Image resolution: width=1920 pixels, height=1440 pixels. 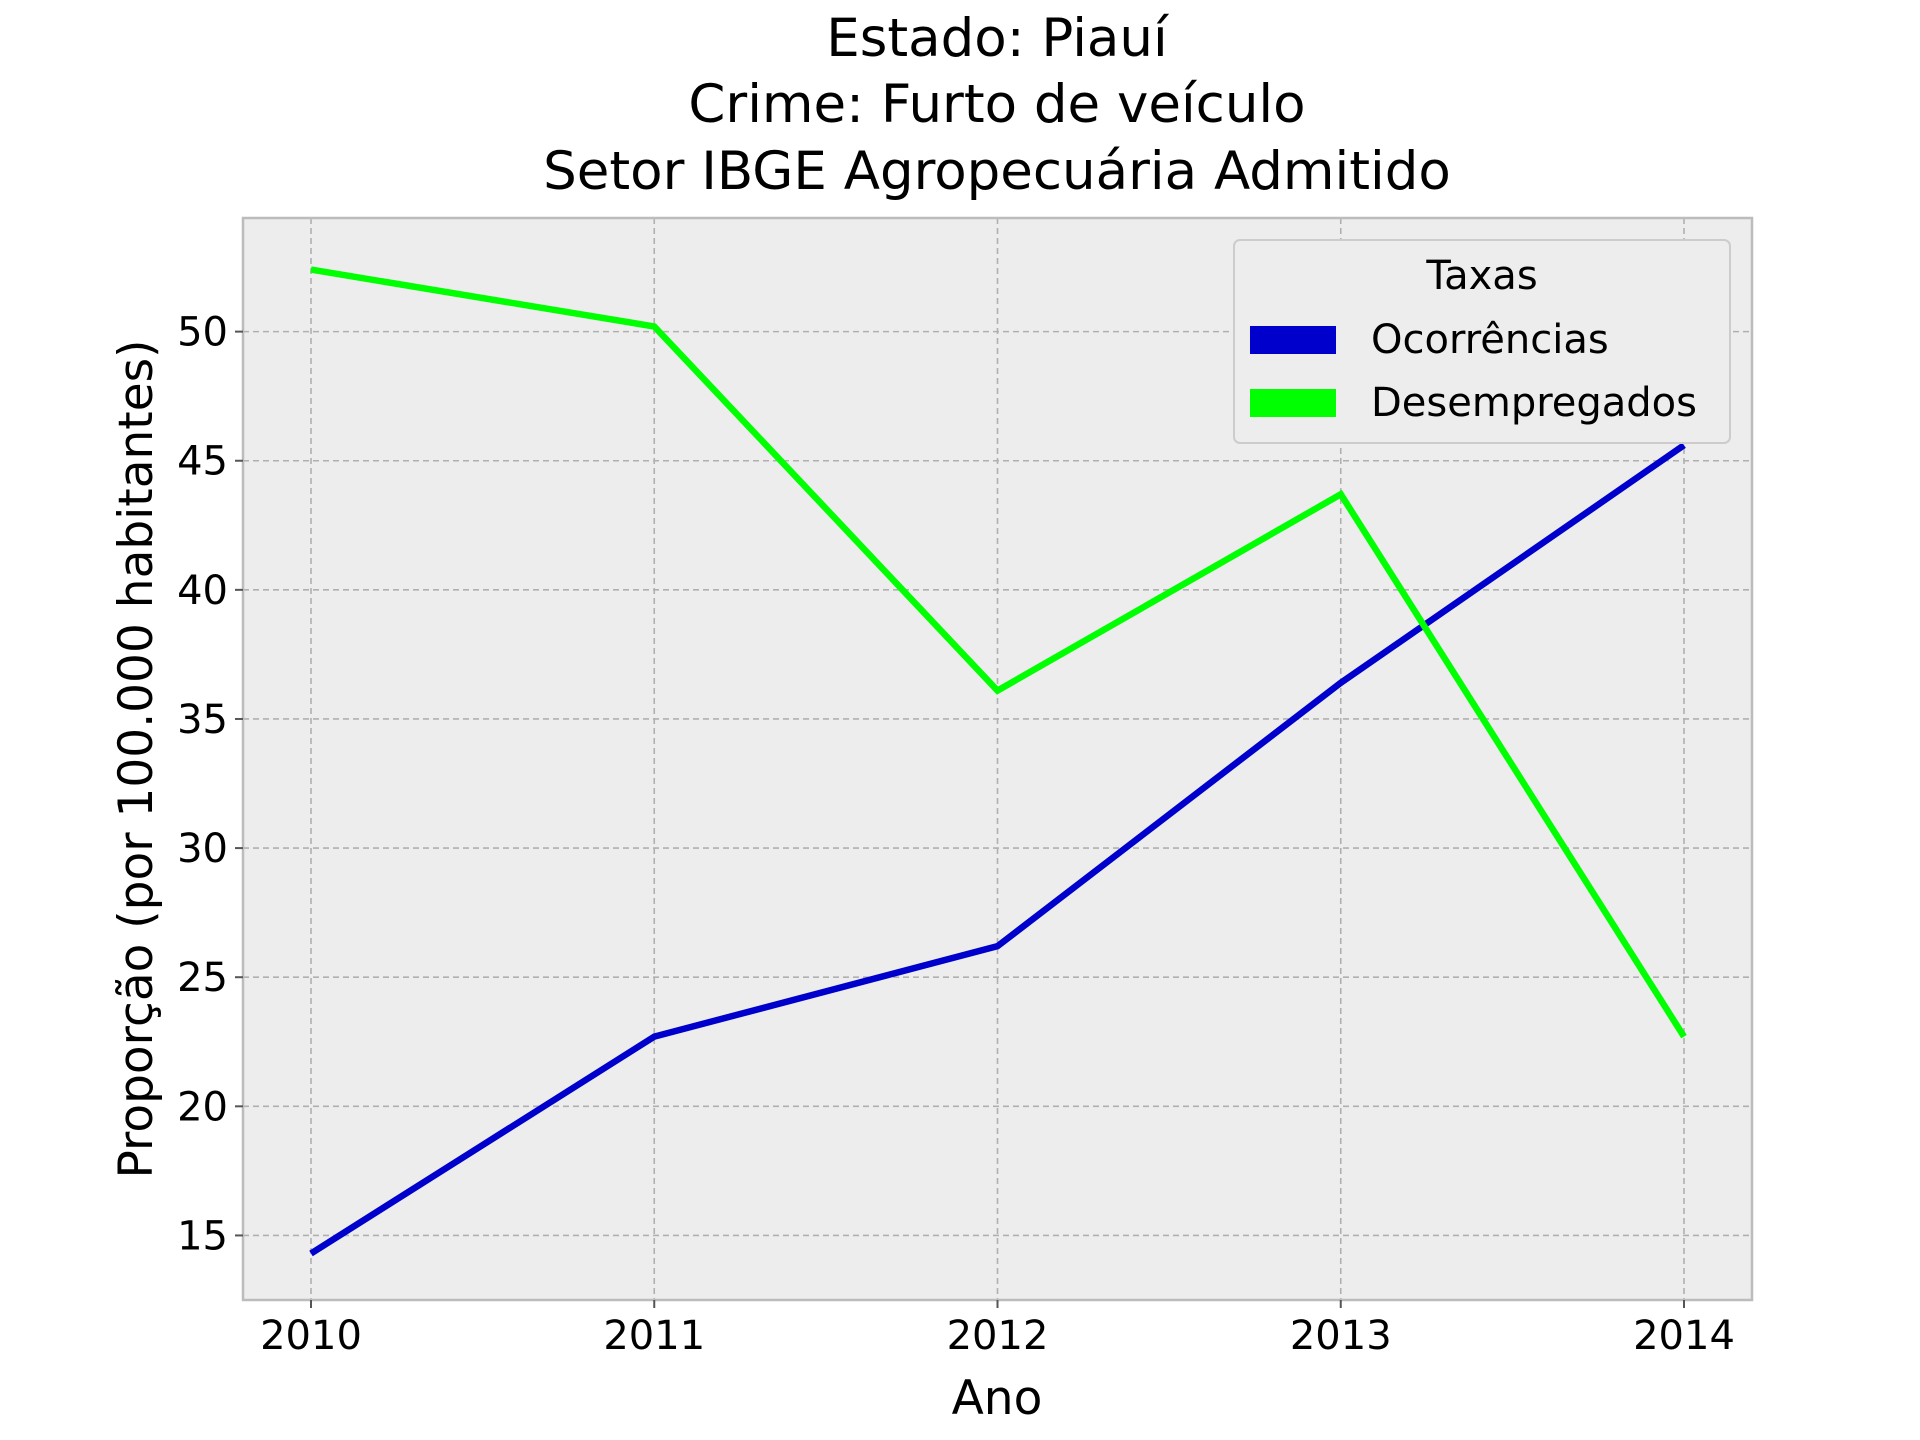 I want to click on x-axis: 2010 2011 2012 2013 2014, so click(x=997, y=1329).